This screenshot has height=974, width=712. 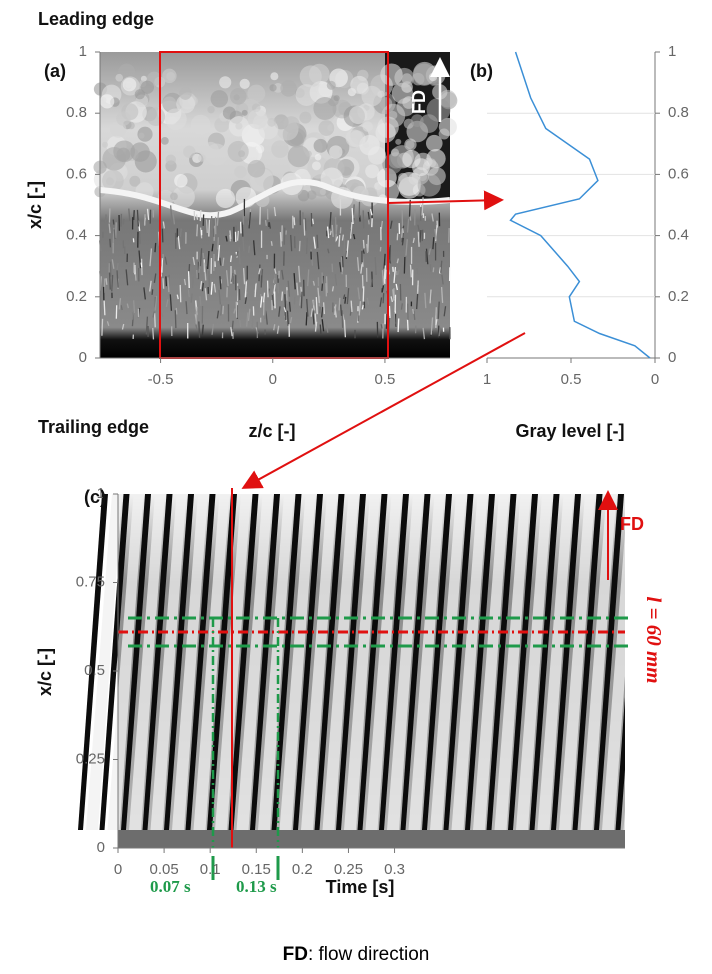 What do you see at coordinates (83, 357) in the screenshot?
I see `y-tick-label: 0` at bounding box center [83, 357].